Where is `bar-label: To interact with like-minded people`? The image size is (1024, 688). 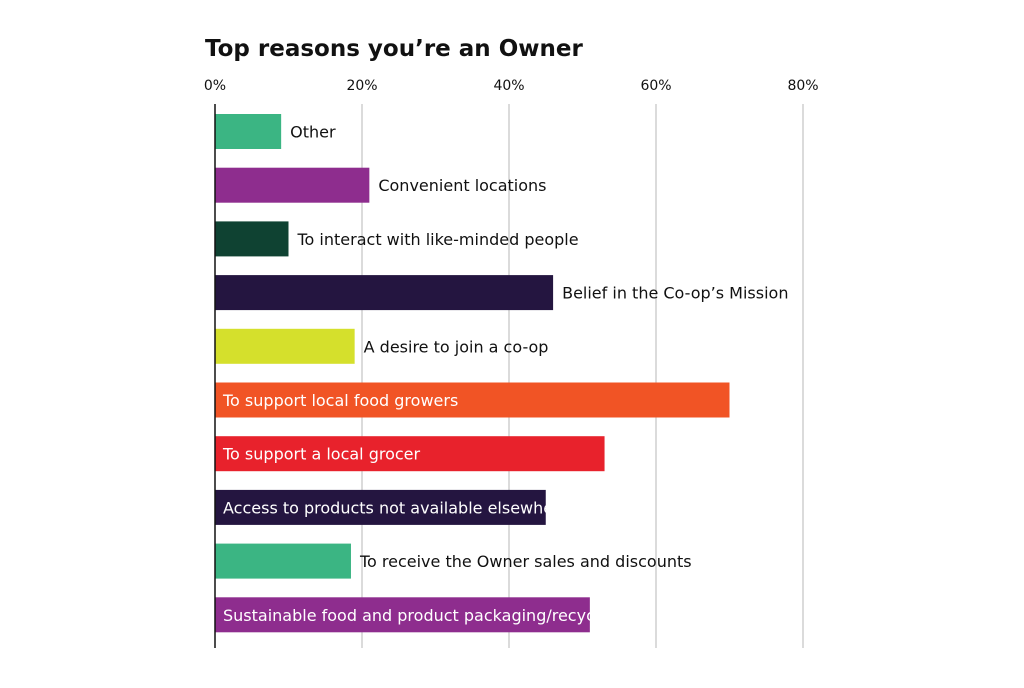
bar-label: To interact with like-minded people is located at coordinates (438, 239).